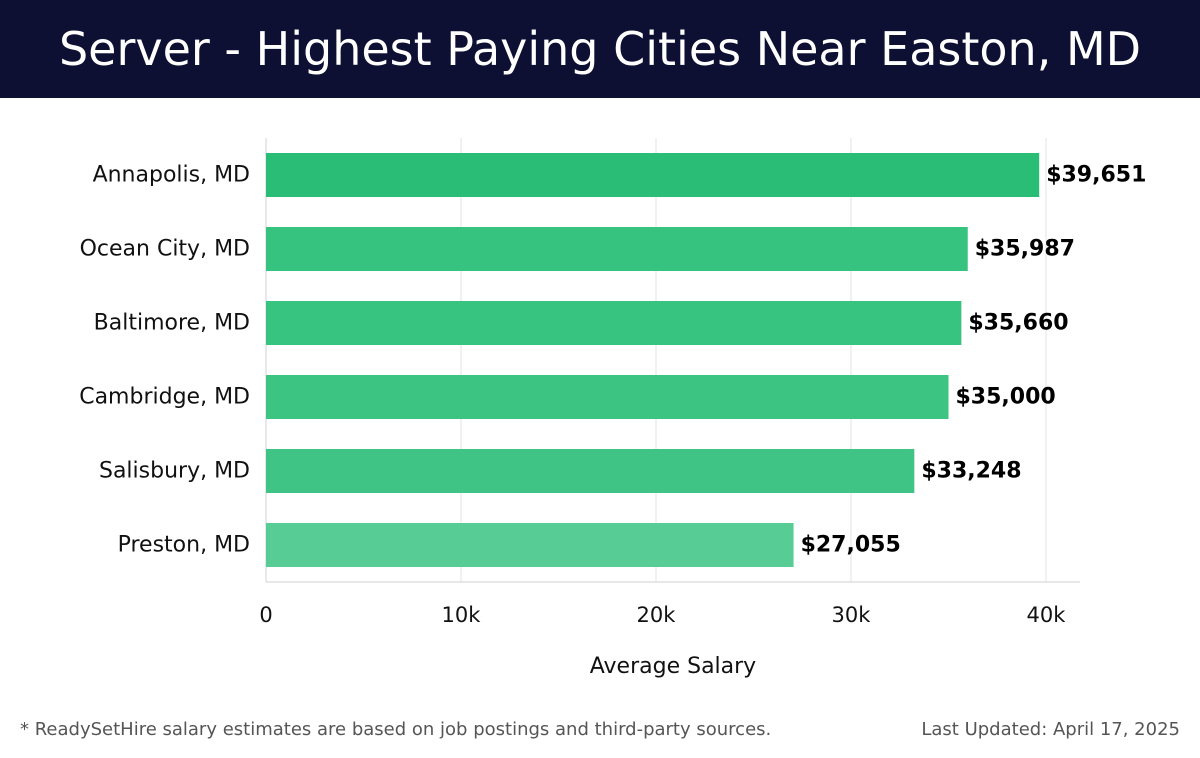  Describe the element at coordinates (1006, 397) in the screenshot. I see `data-label: $35,000` at that location.